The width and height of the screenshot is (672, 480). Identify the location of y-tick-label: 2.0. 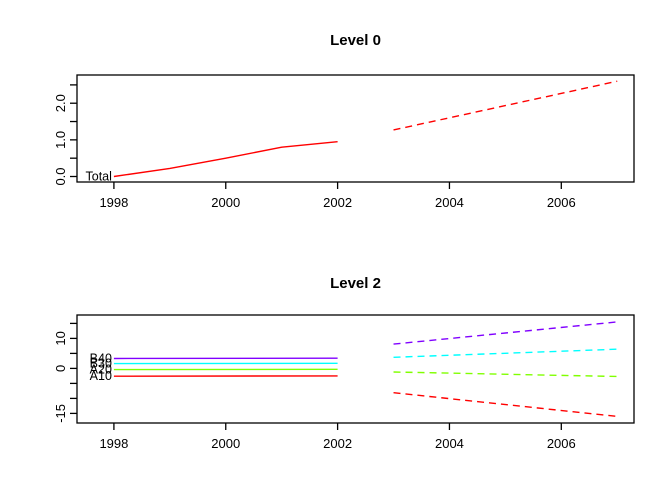
(60, 103).